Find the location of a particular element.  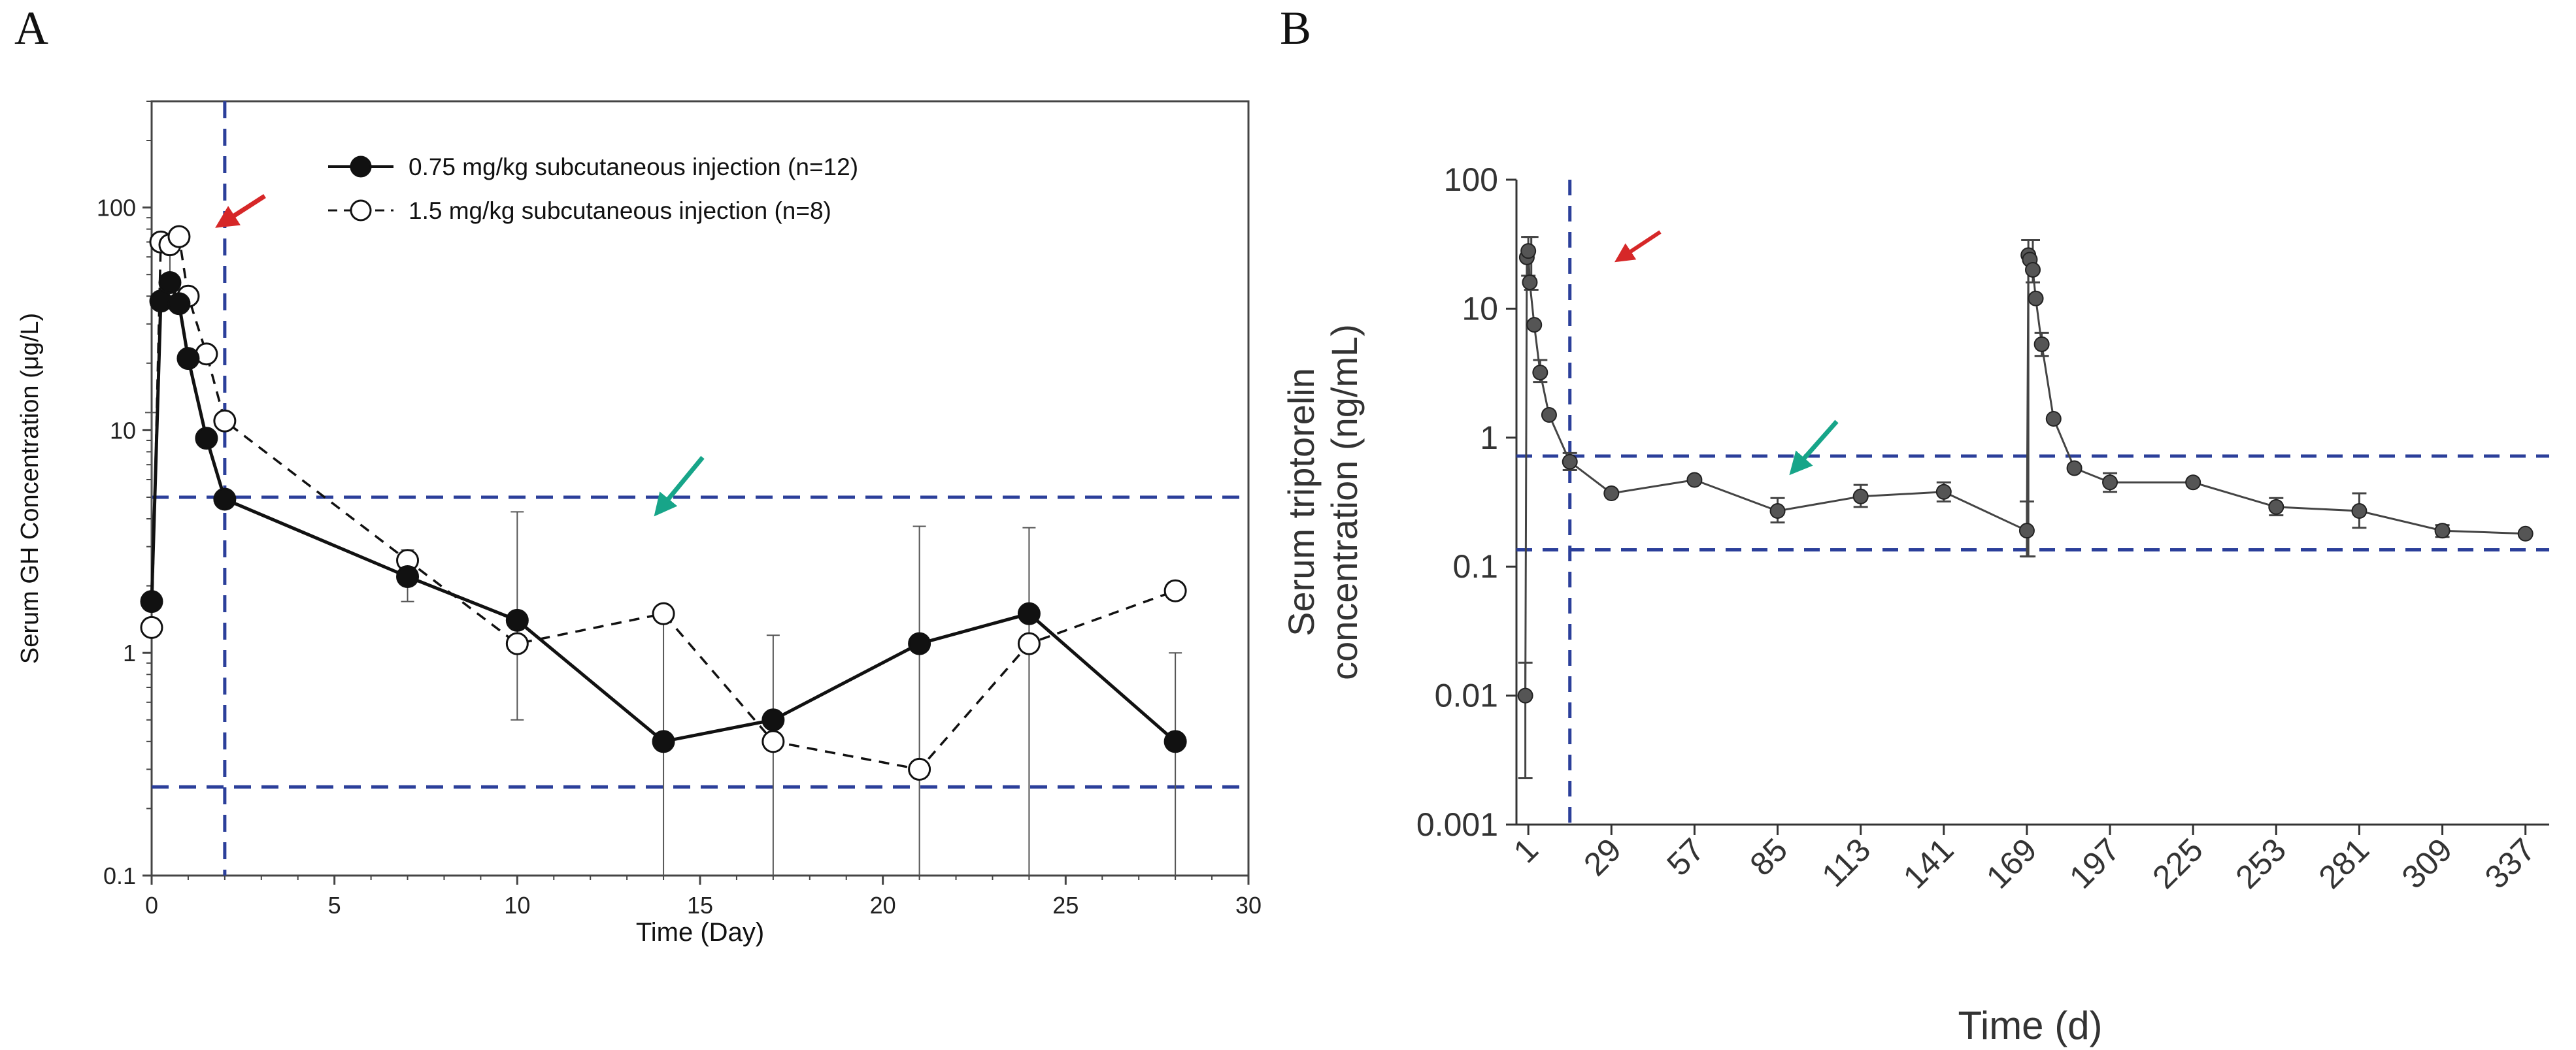

x-tick-label-b: 281 is located at coordinates (2345, 863).